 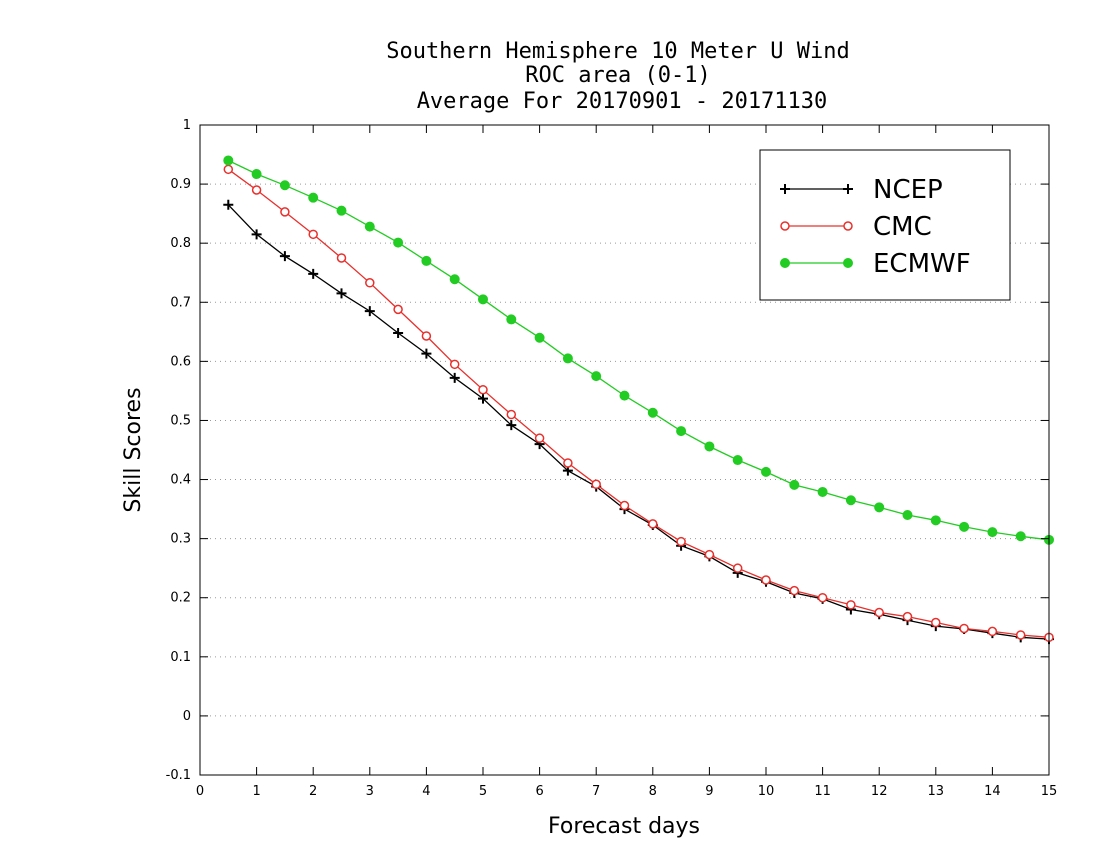 I want to click on x-tick-label: 11, so click(x=822, y=791).